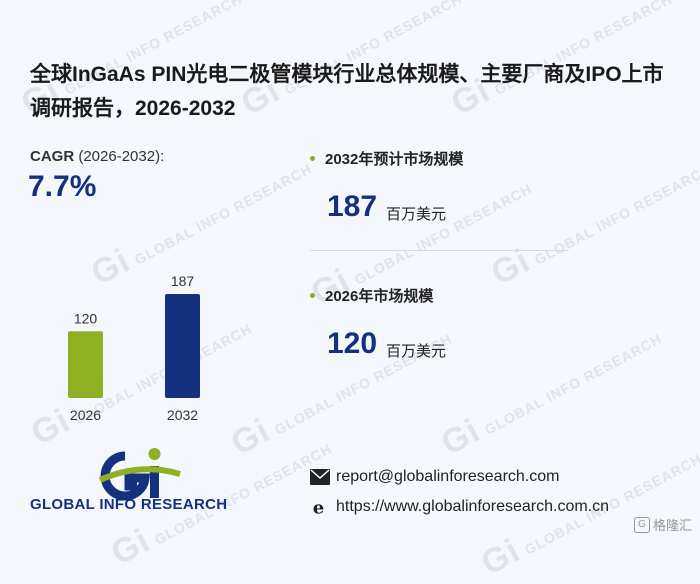  I want to click on bar-2032, so click(182, 346).